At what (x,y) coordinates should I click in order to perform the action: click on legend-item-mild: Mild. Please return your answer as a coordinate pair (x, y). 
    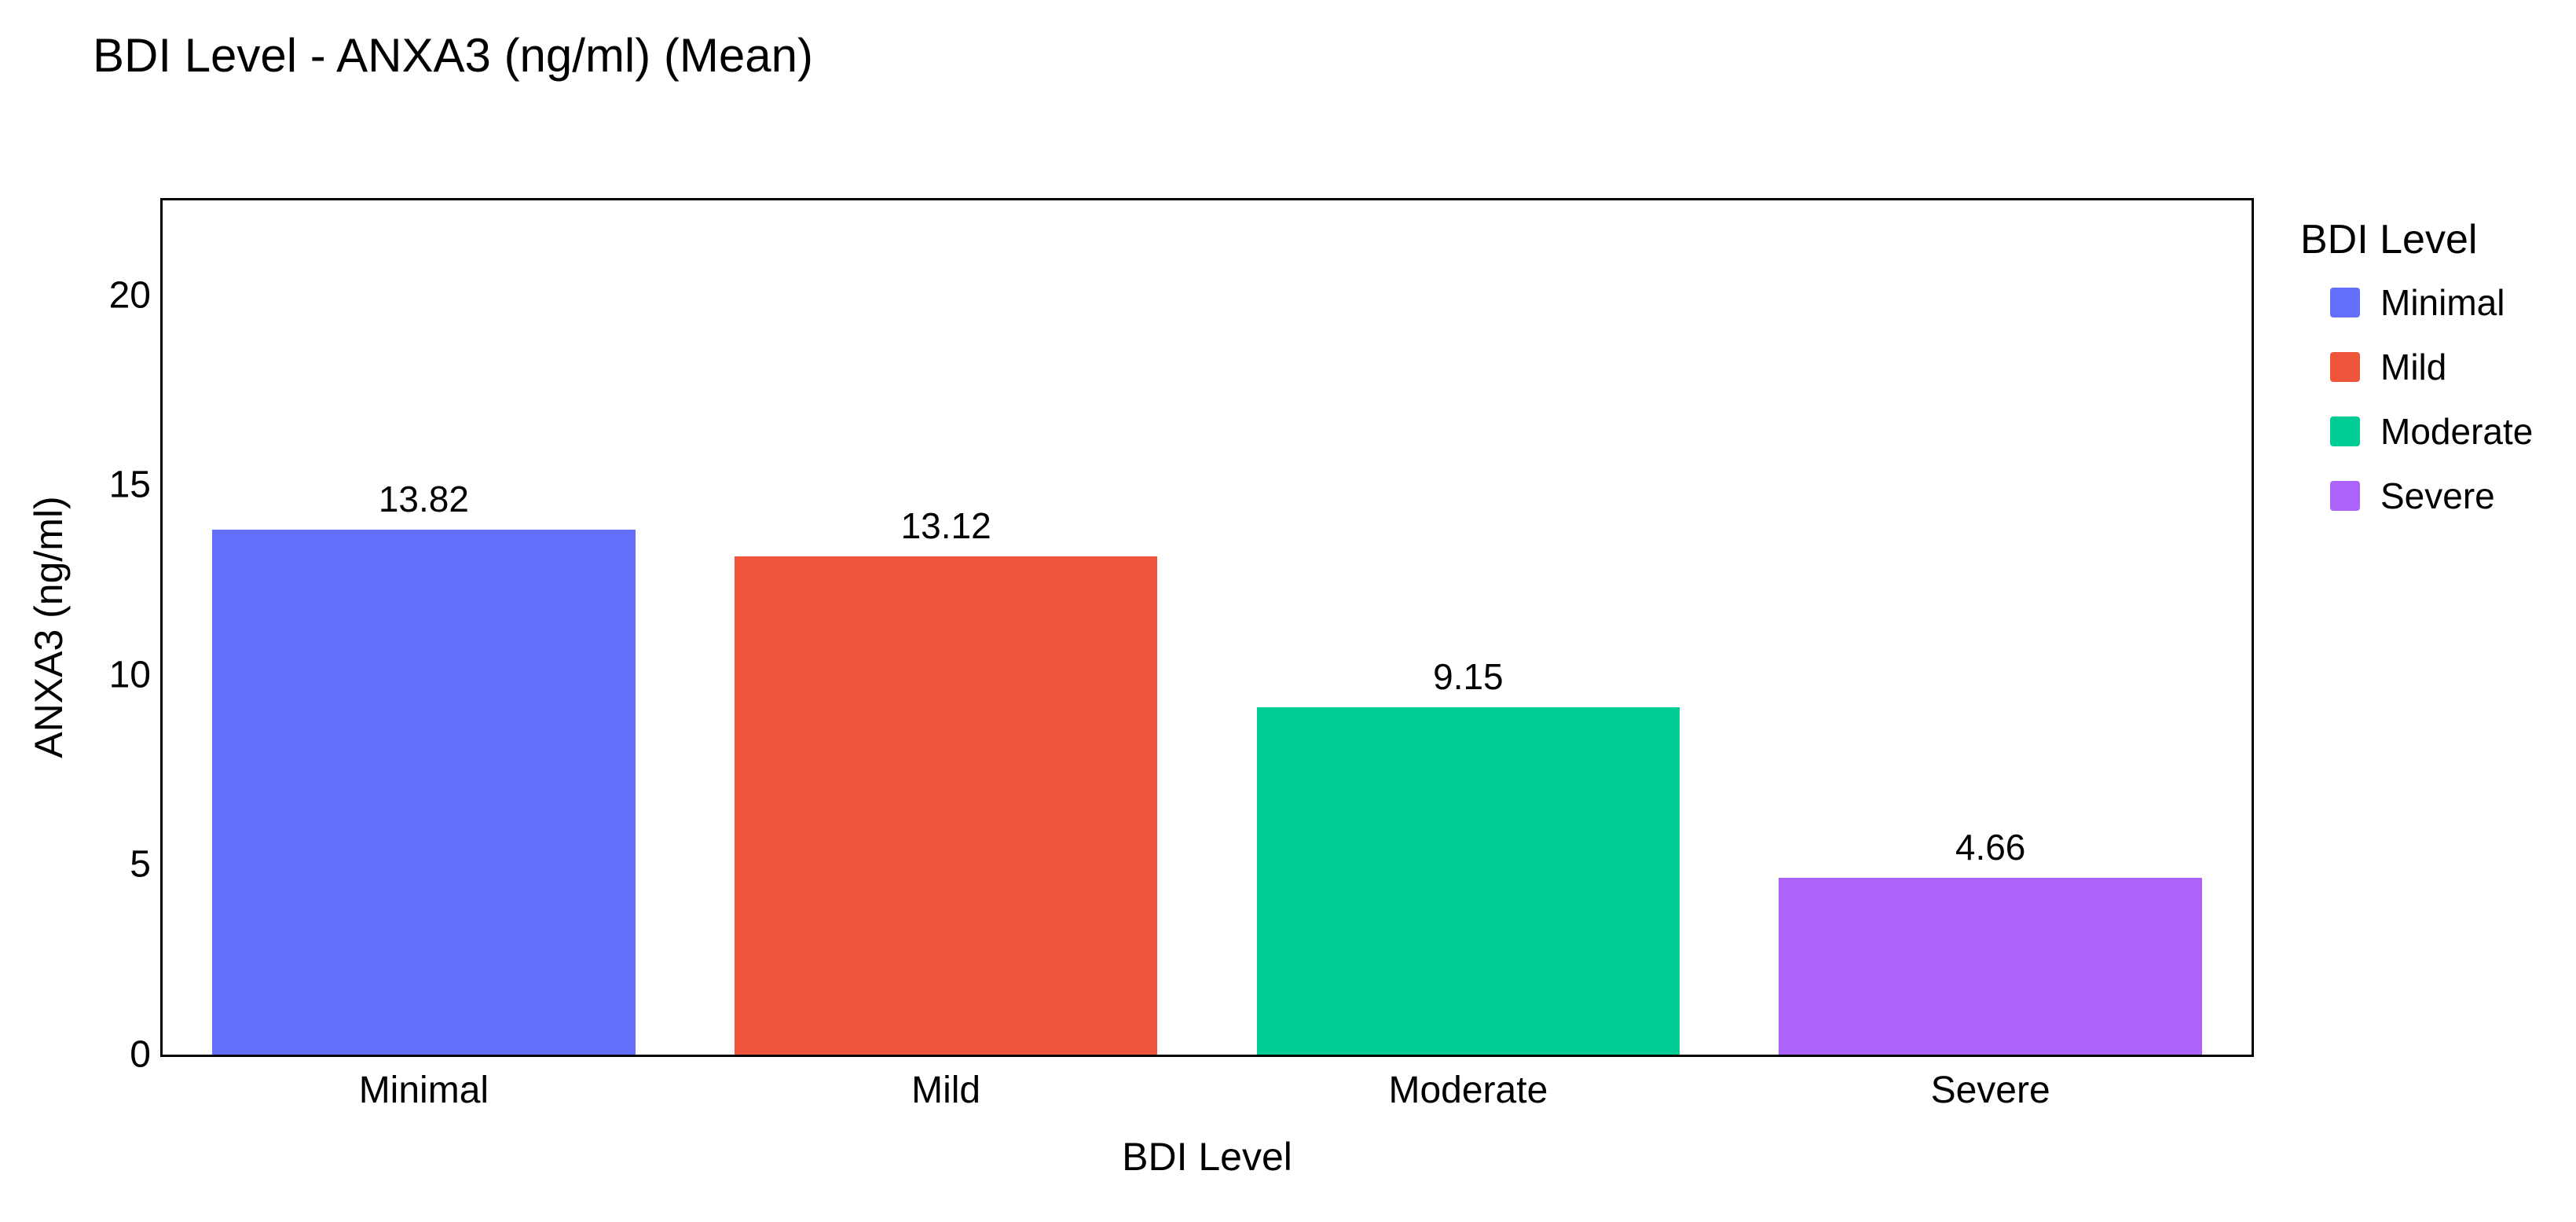
    Looking at the image, I should click on (2431, 367).